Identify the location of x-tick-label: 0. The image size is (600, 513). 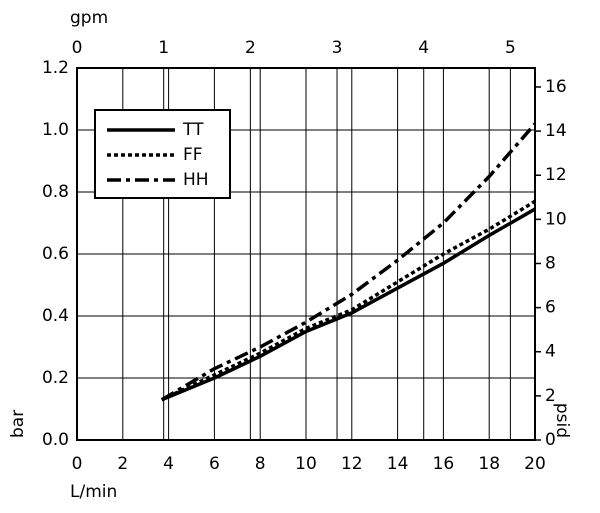
(77, 464).